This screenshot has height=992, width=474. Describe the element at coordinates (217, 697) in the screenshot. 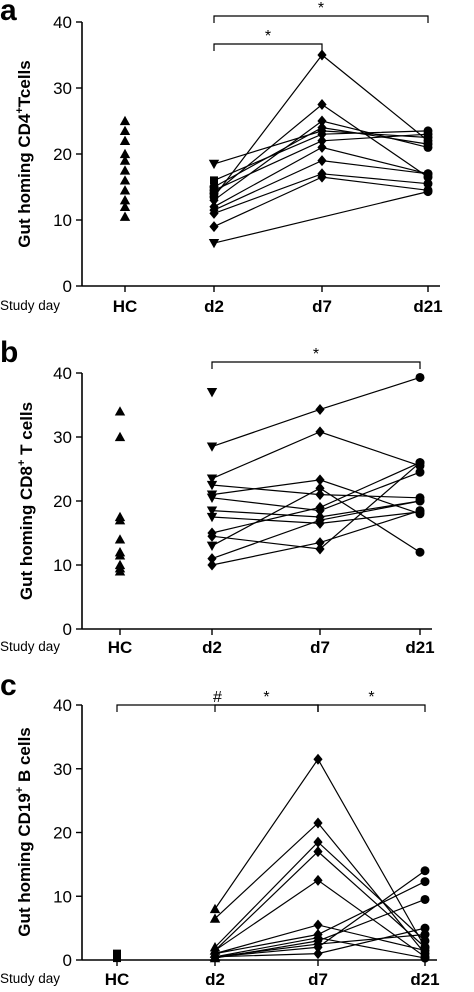

I see `significance-marker: #` at that location.